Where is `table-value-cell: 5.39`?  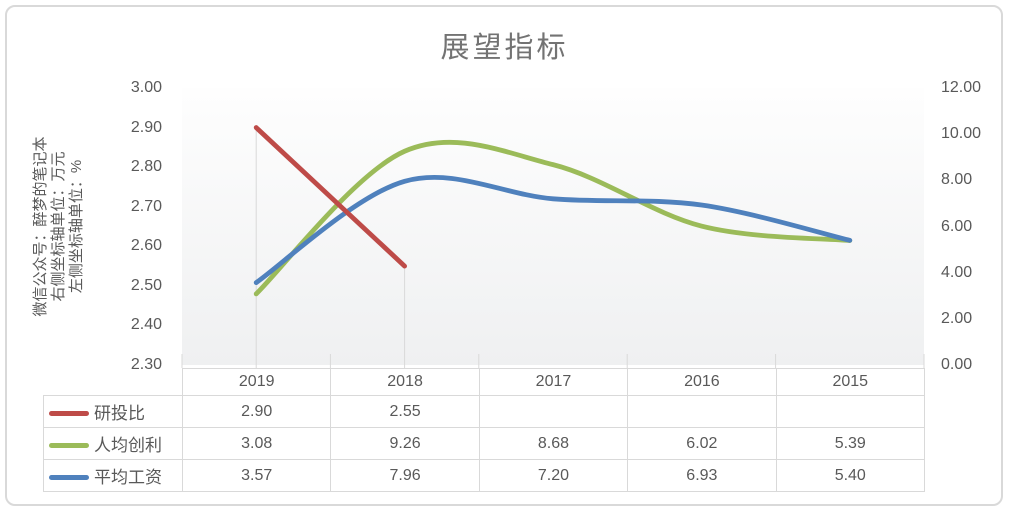 table-value-cell: 5.39 is located at coordinates (850, 443).